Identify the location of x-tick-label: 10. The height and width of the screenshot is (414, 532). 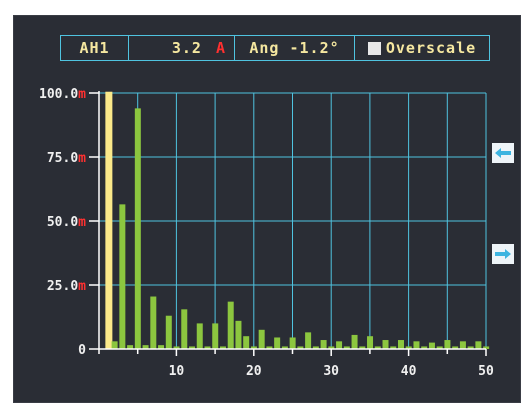
(177, 371).